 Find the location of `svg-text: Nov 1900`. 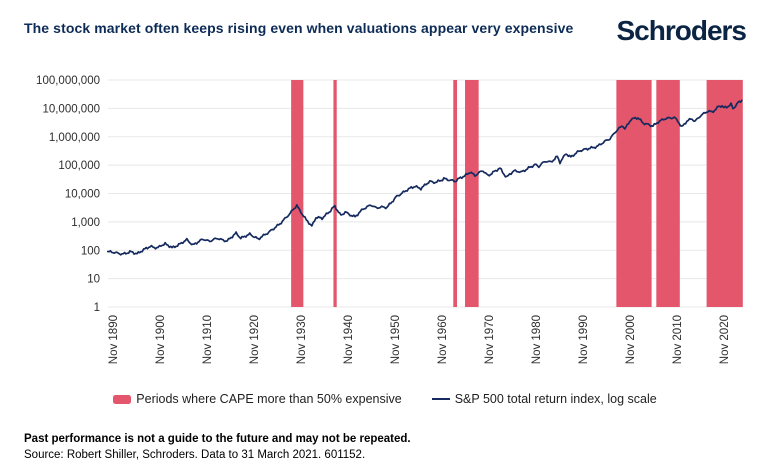

svg-text: Nov 1900 is located at coordinates (161, 339).